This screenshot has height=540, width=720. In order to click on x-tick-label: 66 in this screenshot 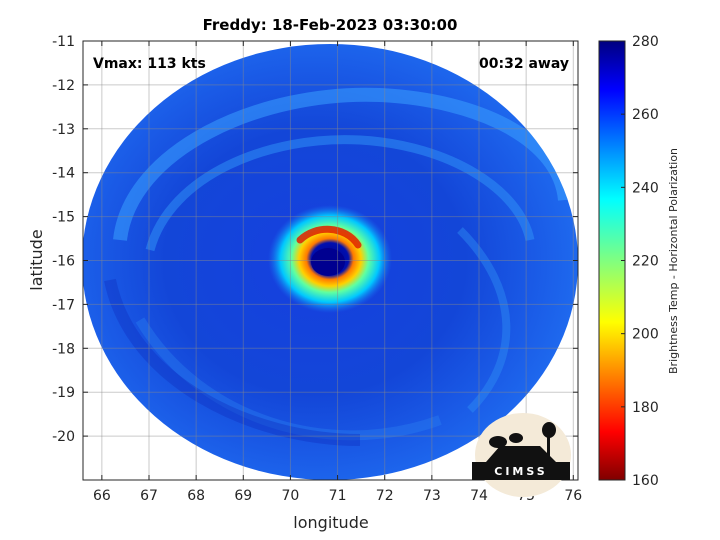, I will do `click(102, 496)`.